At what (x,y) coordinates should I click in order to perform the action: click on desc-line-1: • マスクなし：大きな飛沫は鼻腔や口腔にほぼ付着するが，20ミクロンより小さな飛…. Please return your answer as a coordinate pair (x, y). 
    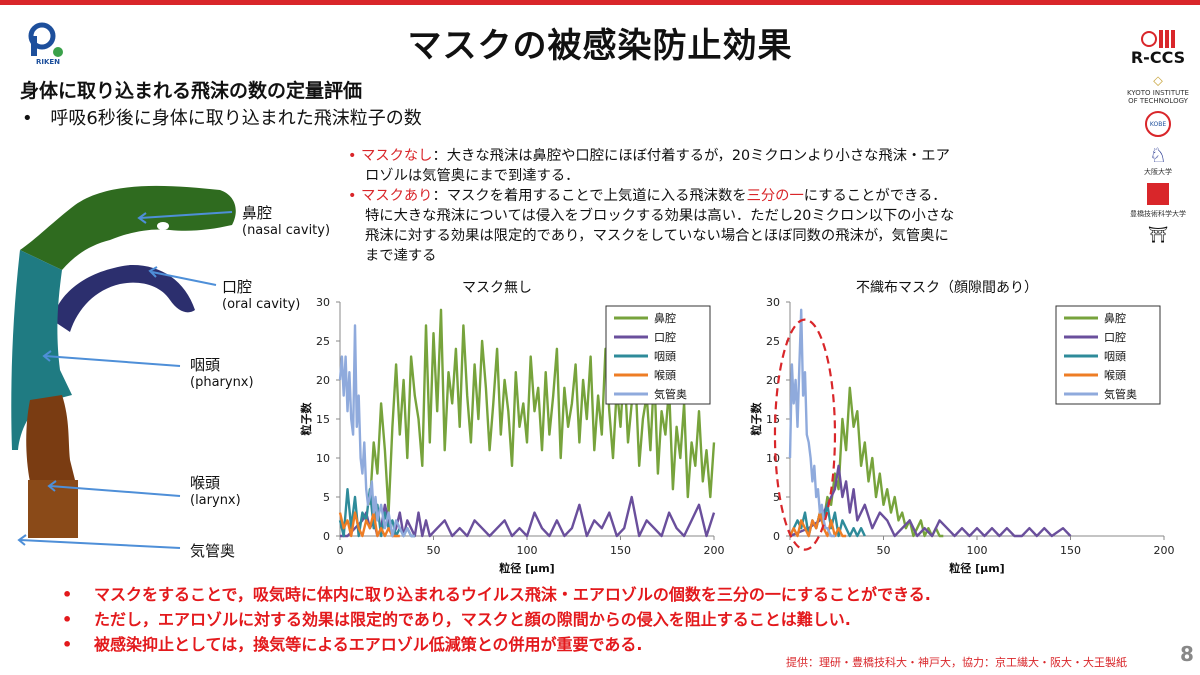
    Looking at the image, I should click on (649, 156).